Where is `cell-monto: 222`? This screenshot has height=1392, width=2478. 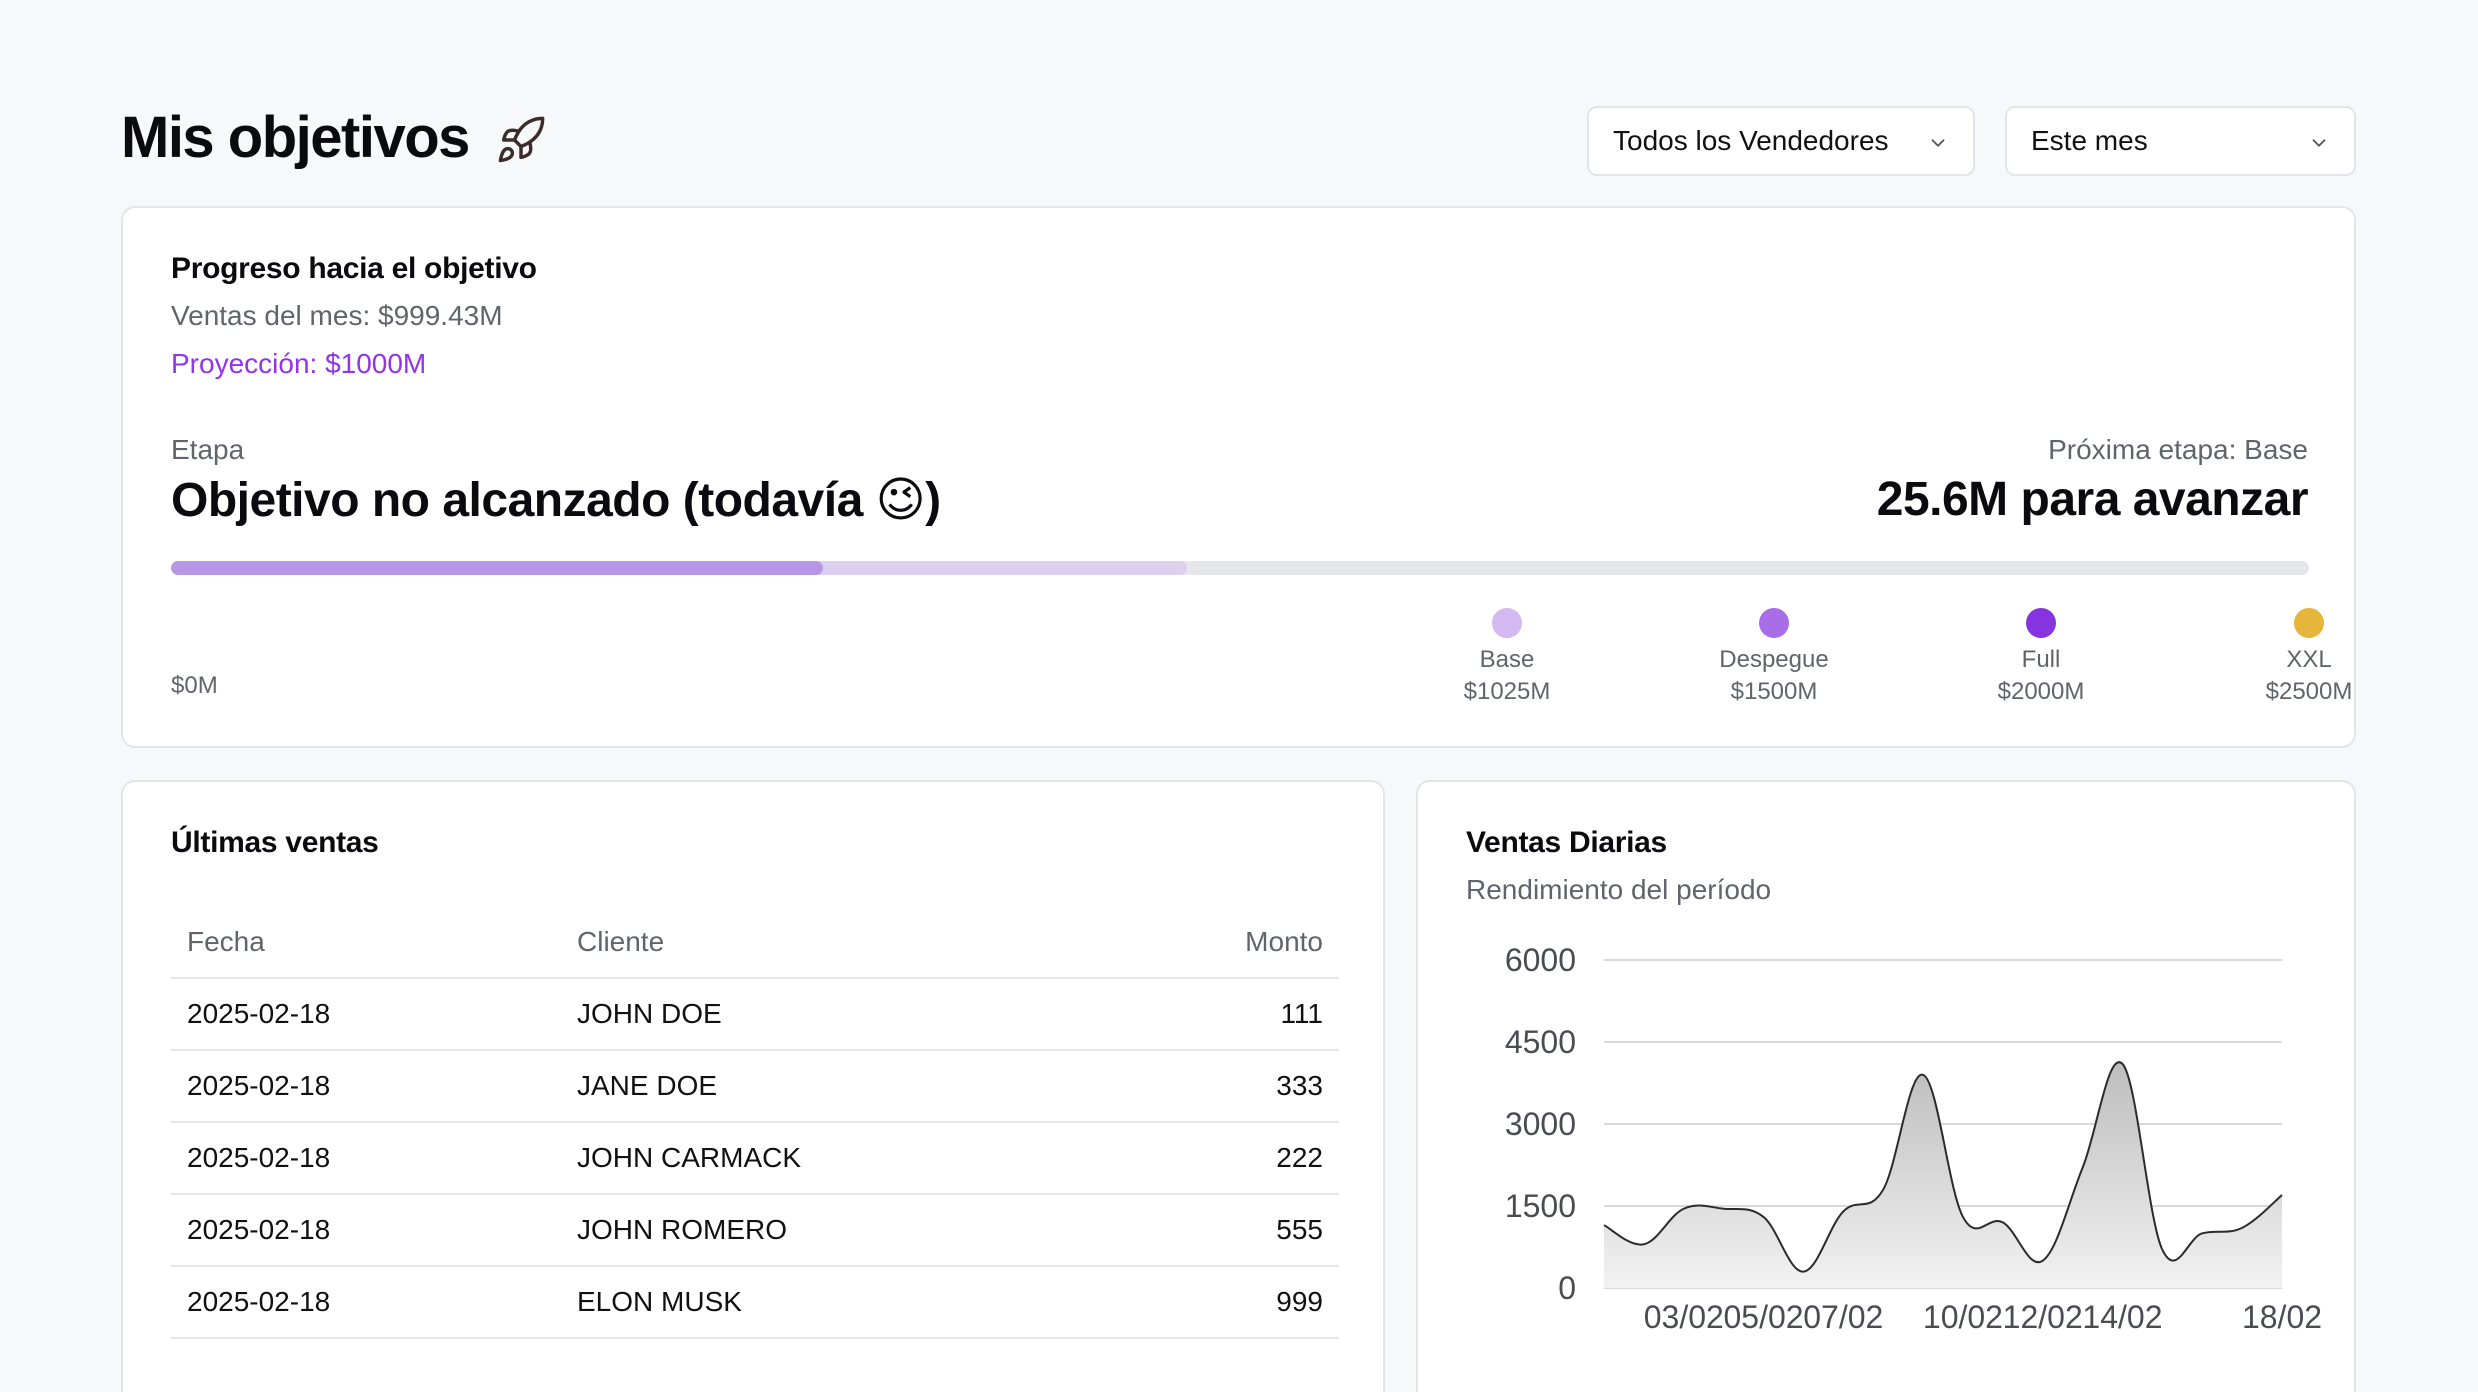
cell-monto: 222 is located at coordinates (1230, 1158).